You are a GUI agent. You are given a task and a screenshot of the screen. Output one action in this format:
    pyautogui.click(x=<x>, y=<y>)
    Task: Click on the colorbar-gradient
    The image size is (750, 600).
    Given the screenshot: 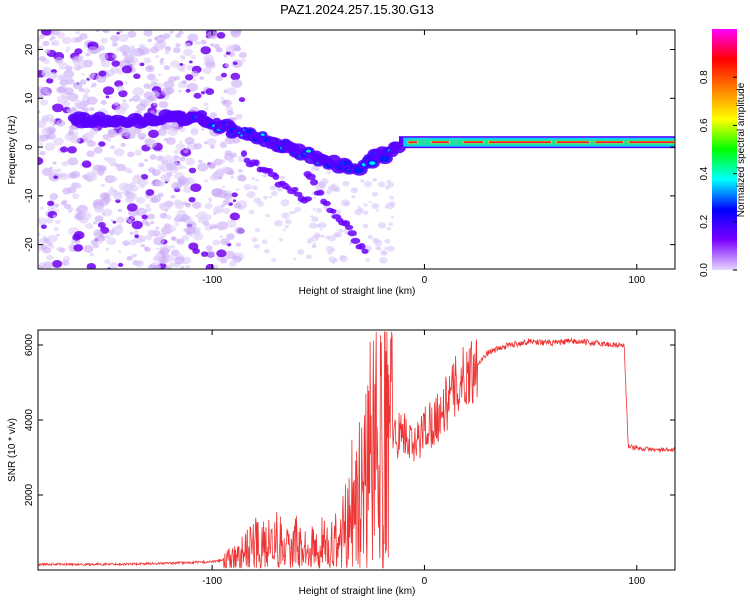 What is the action you would take?
    pyautogui.click(x=724, y=149)
    